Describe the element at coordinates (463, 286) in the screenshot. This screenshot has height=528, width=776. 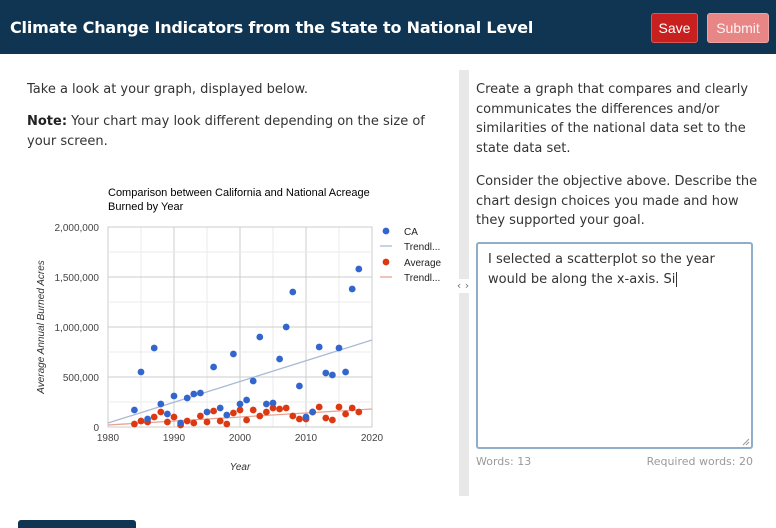
I see `pane-resize-handle-icon: ‹ ›` at that location.